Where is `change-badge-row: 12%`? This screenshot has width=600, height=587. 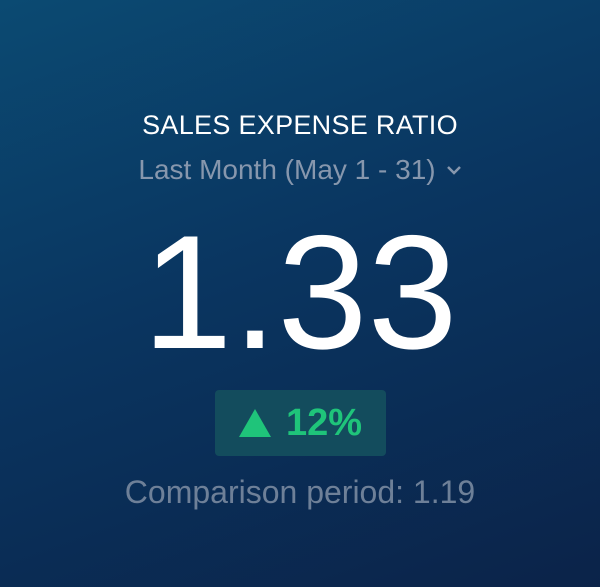 change-badge-row: 12% is located at coordinates (300, 423).